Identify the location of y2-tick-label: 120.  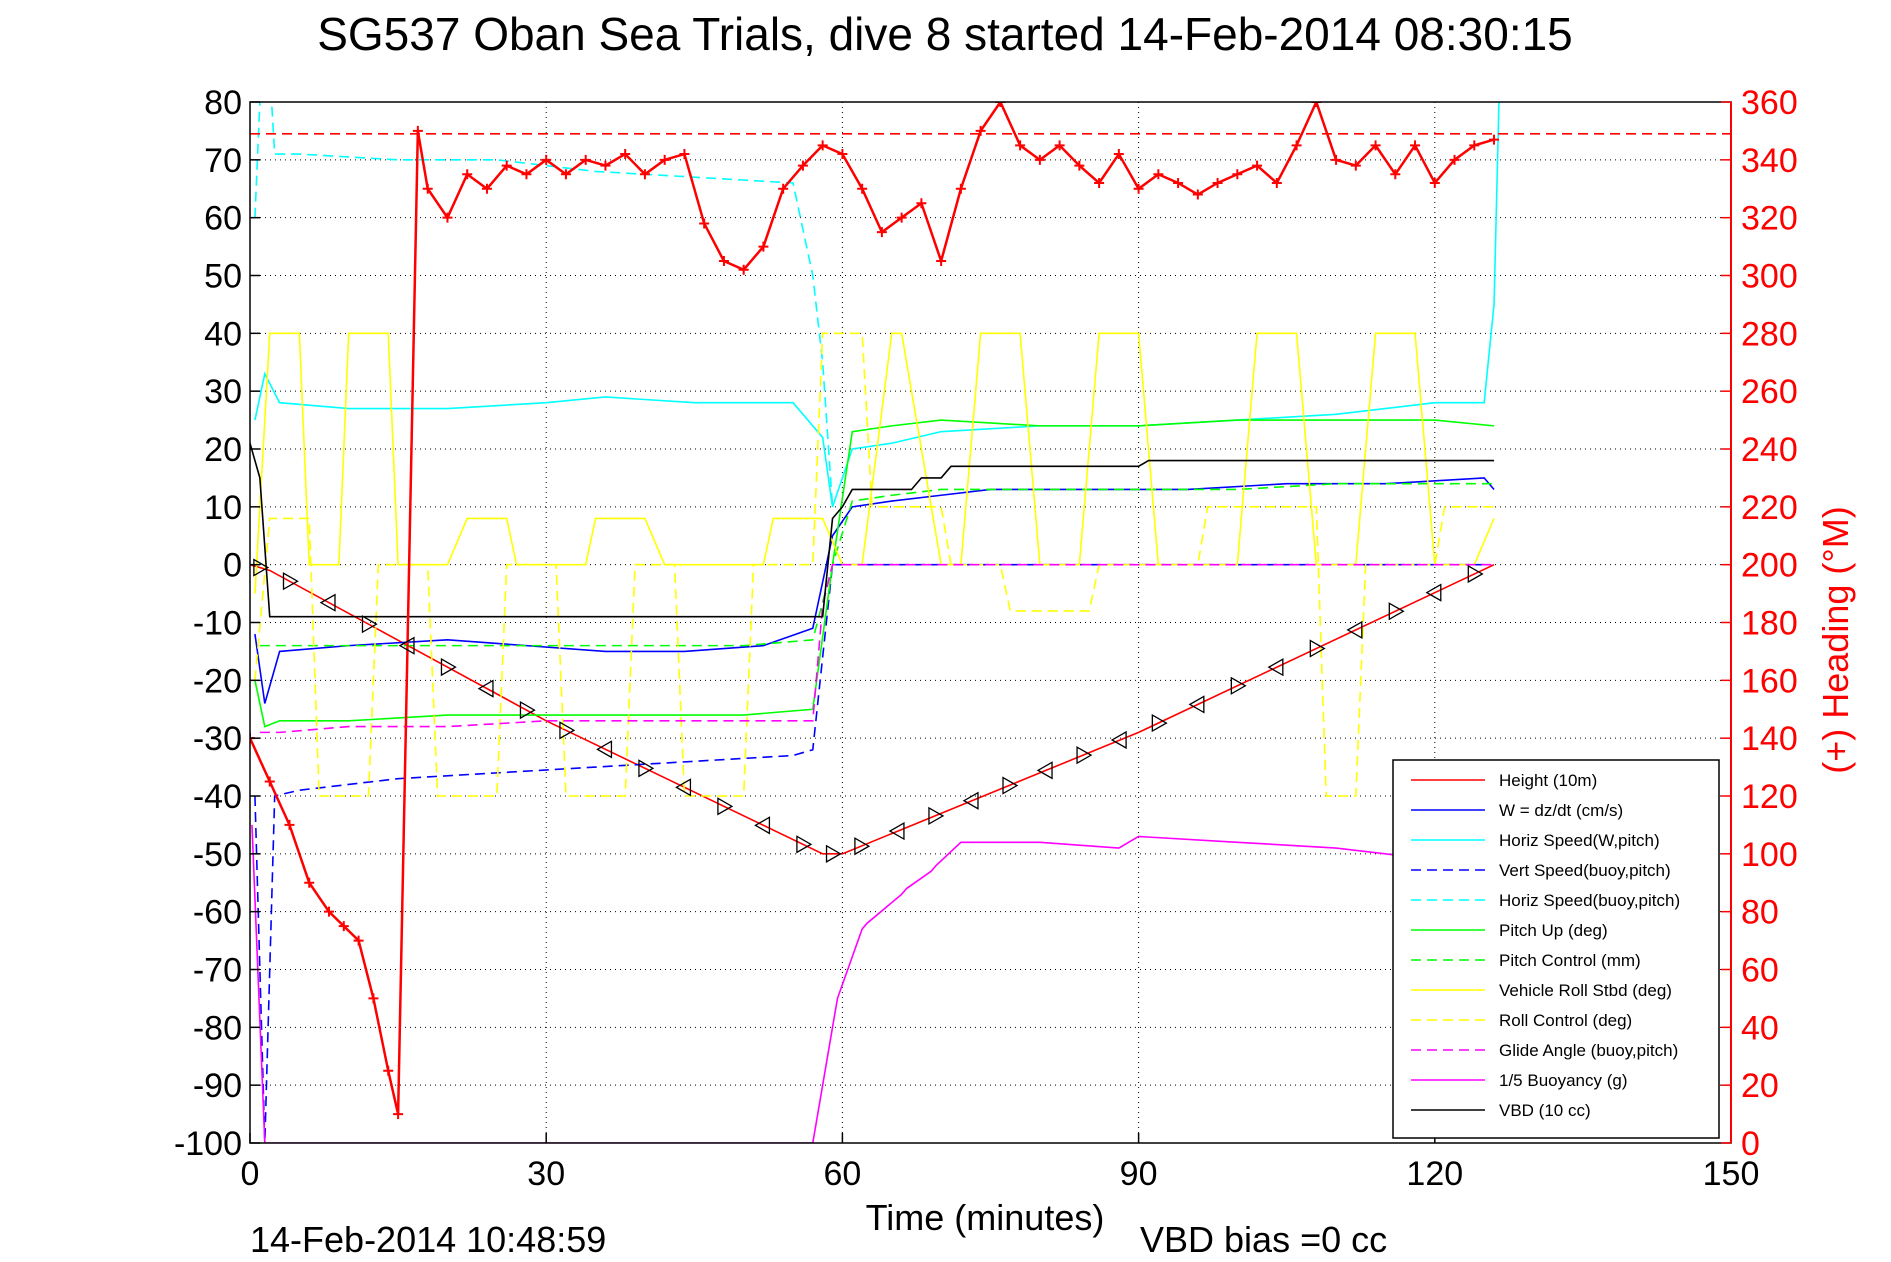
(1769, 797).